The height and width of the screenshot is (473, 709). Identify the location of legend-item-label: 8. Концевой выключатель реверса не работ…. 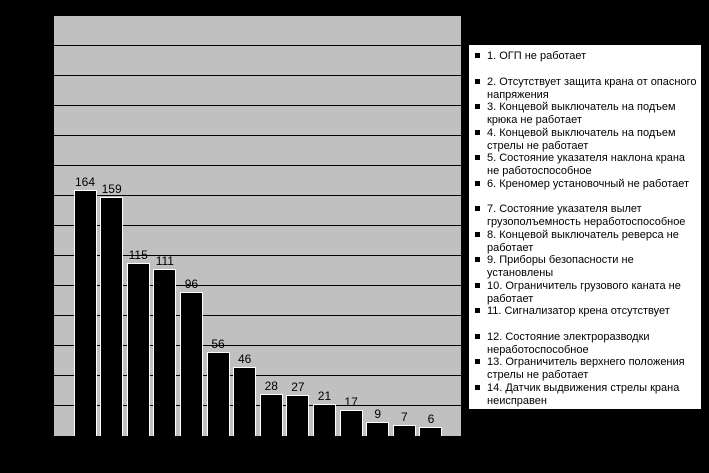
(583, 241).